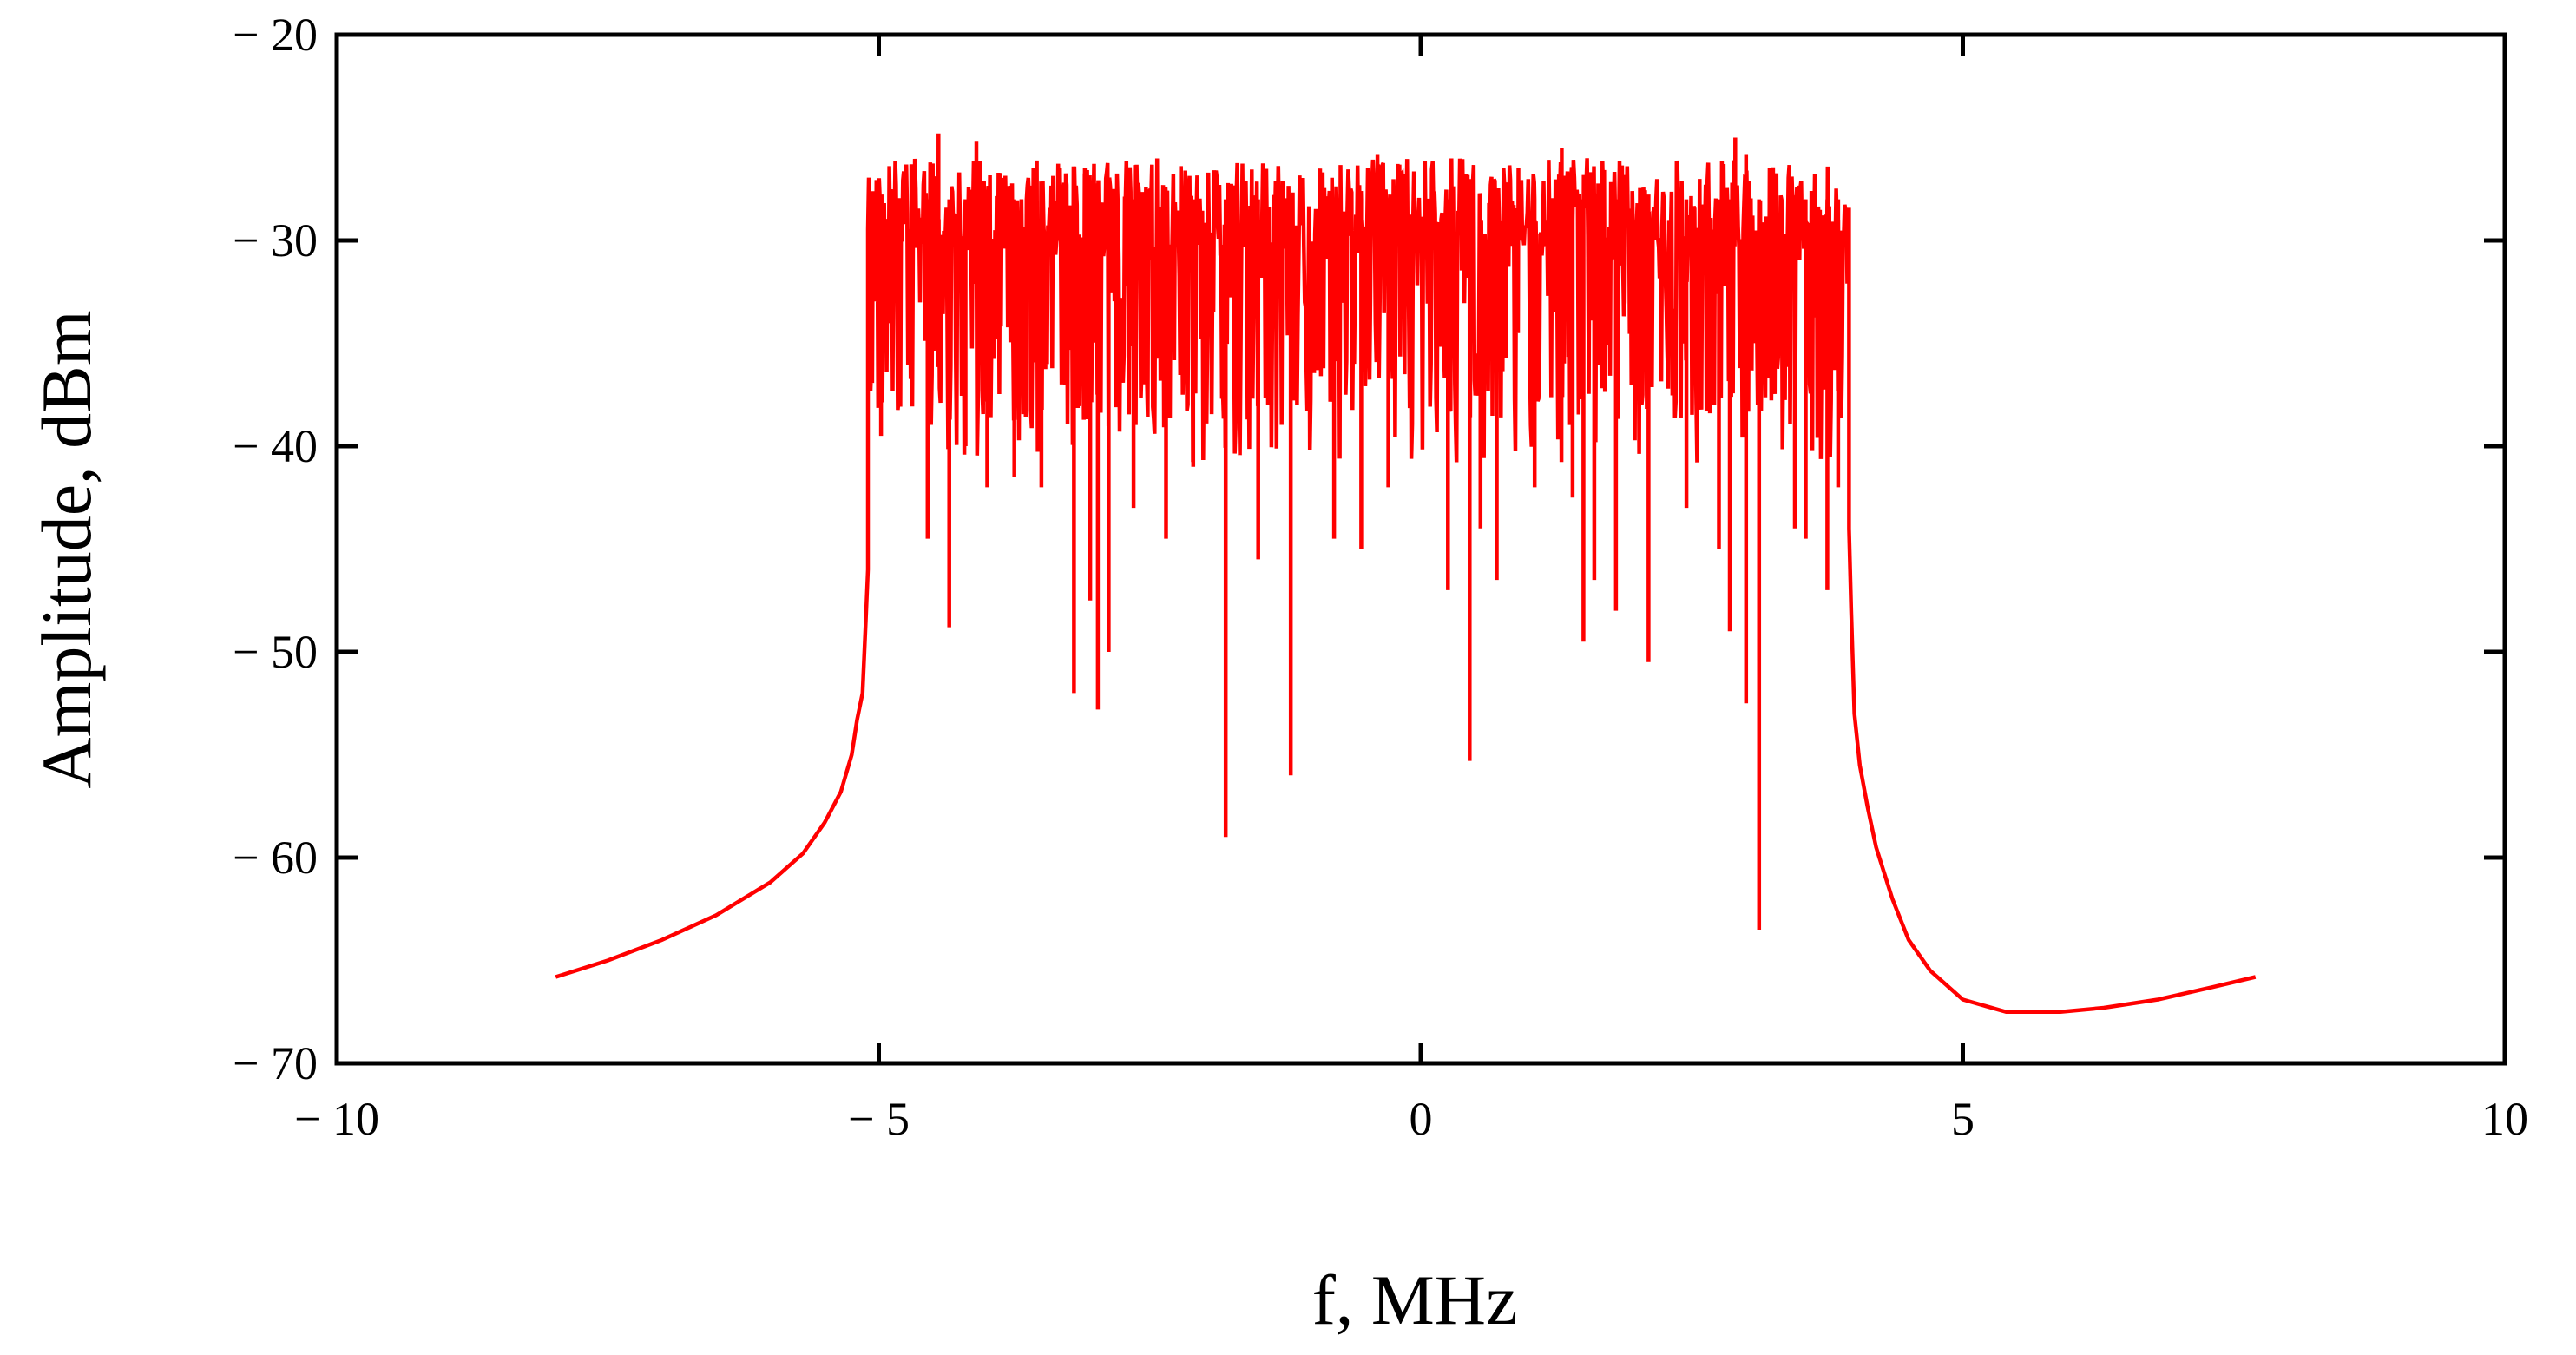 This screenshot has width=2576, height=1355. What do you see at coordinates (275, 858) in the screenshot?
I see `y-tick-label: − 60` at bounding box center [275, 858].